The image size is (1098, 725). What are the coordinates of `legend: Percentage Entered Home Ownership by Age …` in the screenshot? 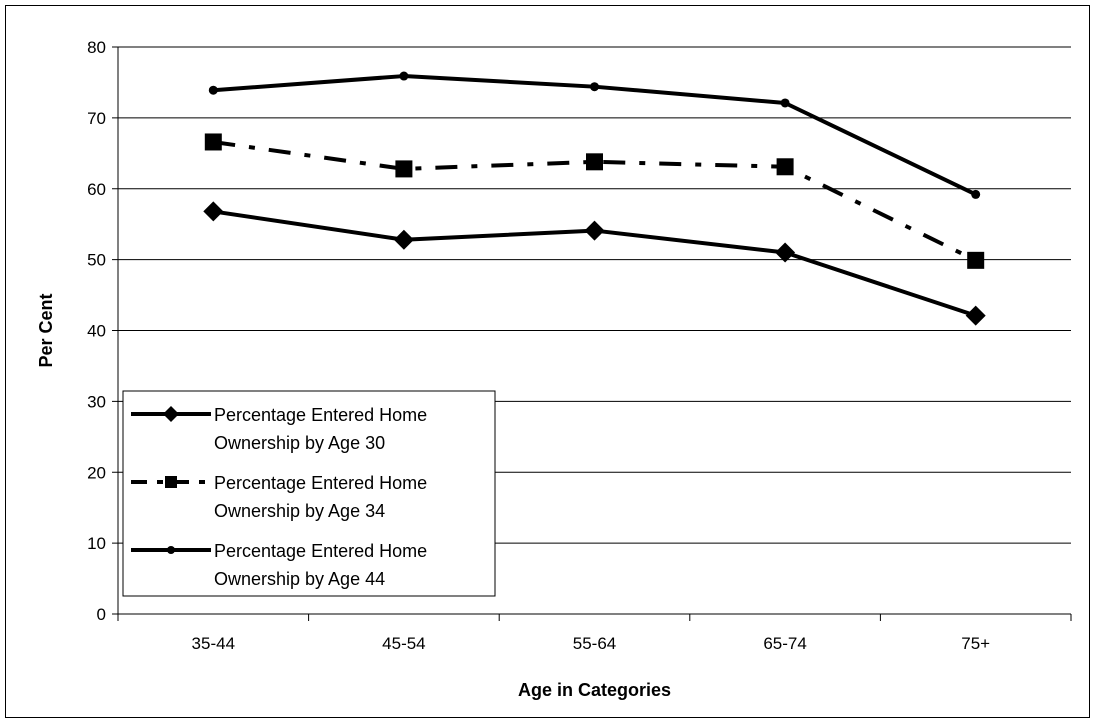 It's located at (309, 493).